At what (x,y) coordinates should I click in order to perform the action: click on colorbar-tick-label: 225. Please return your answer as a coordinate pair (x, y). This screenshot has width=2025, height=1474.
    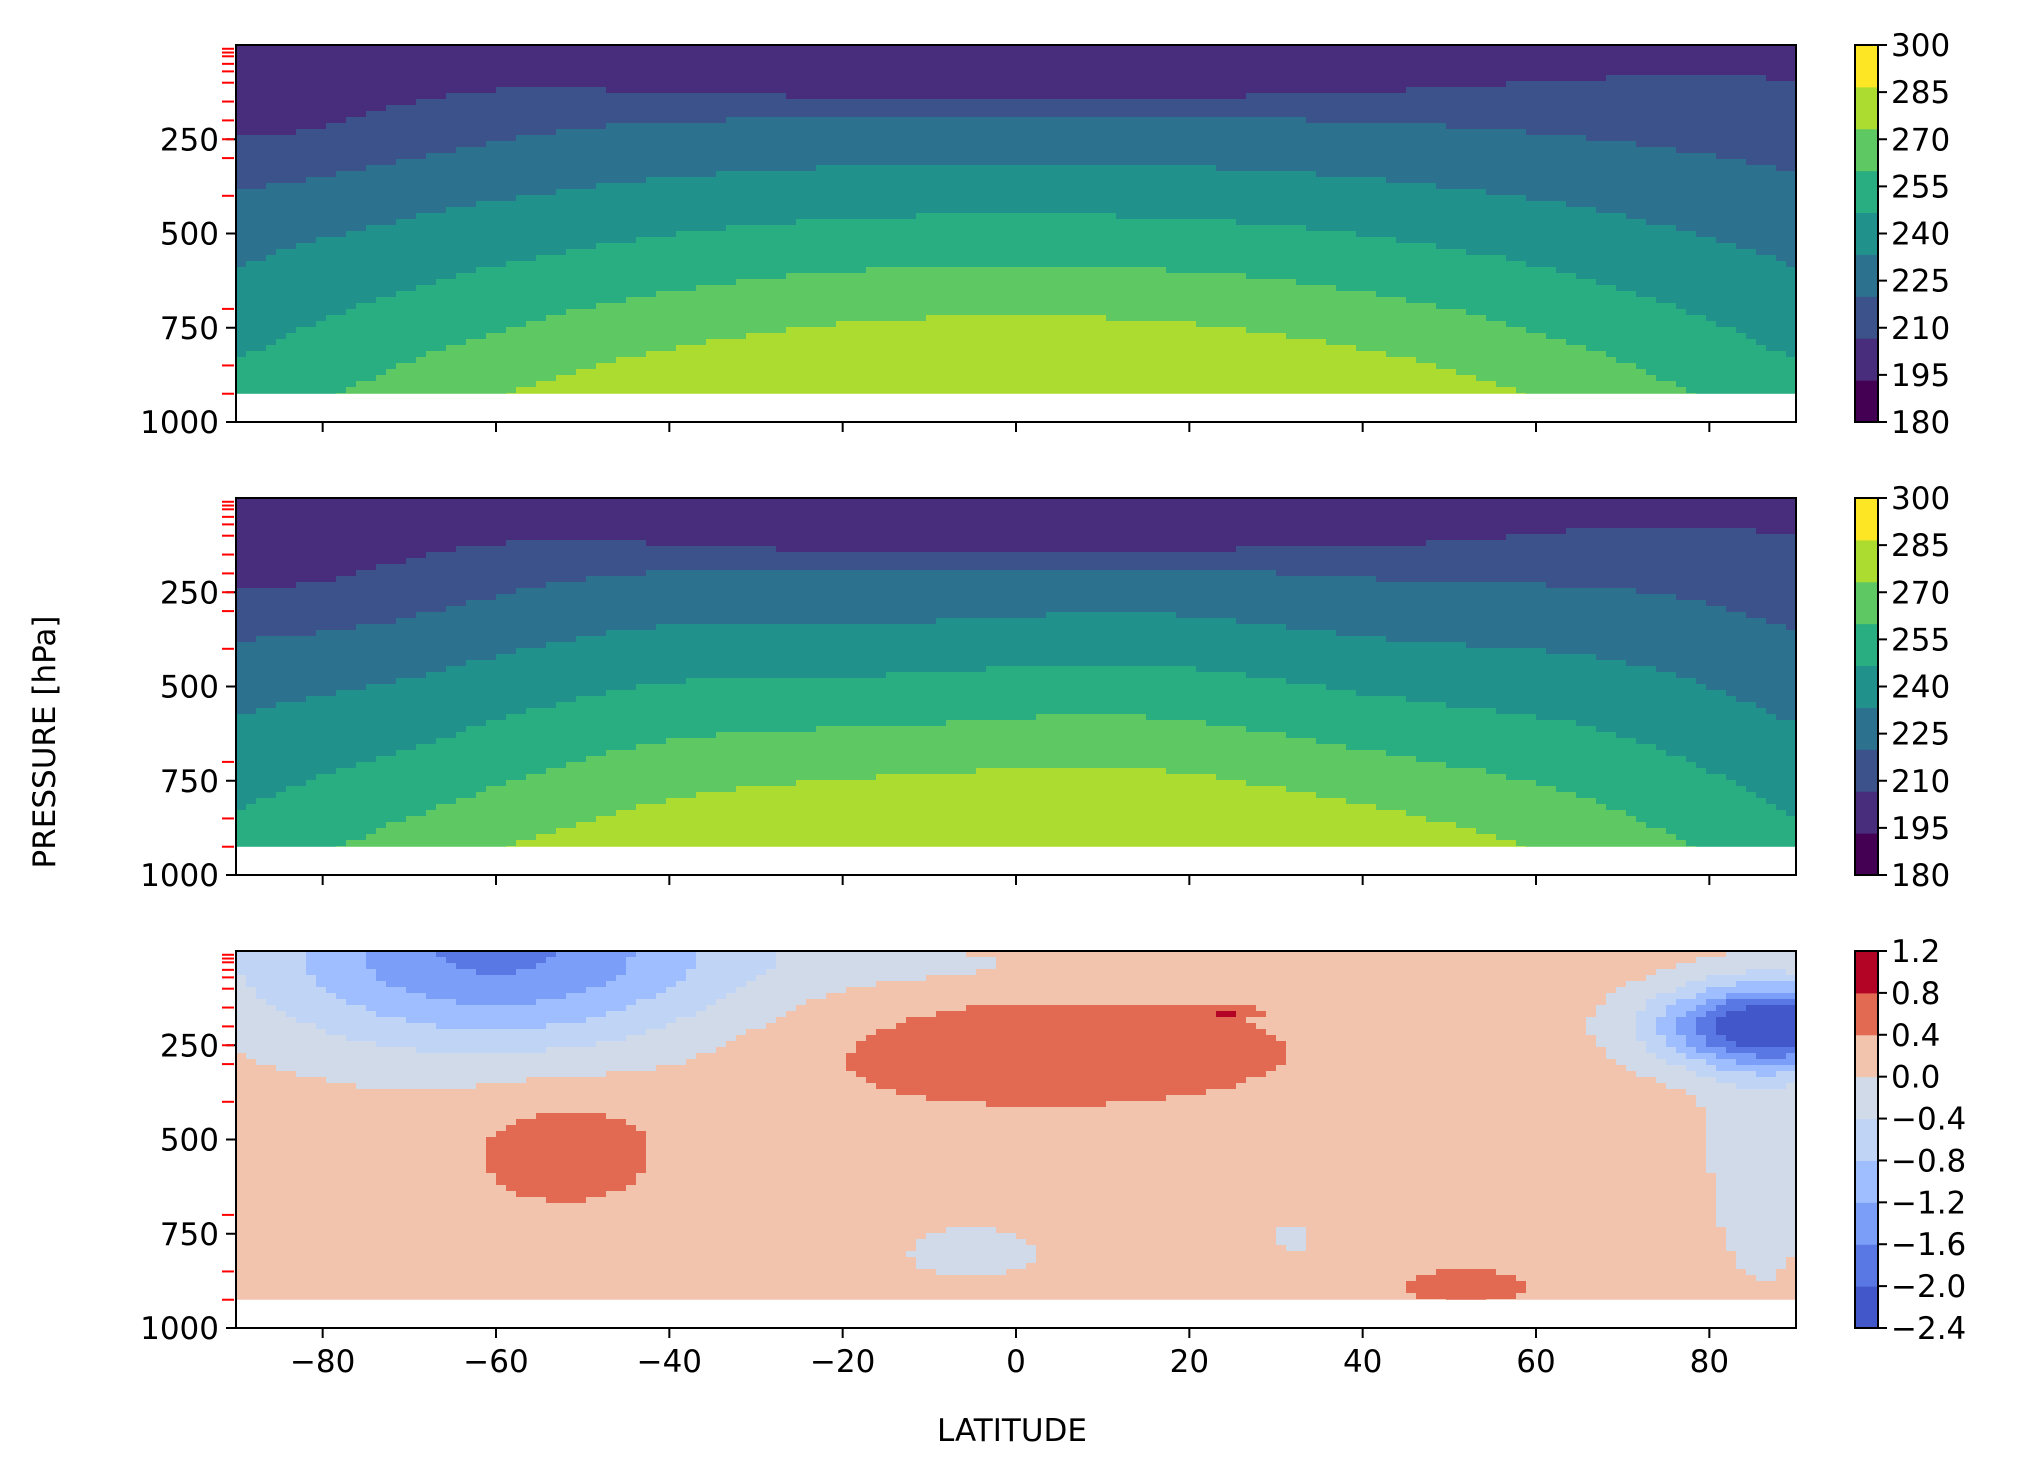
    Looking at the image, I should click on (1920, 282).